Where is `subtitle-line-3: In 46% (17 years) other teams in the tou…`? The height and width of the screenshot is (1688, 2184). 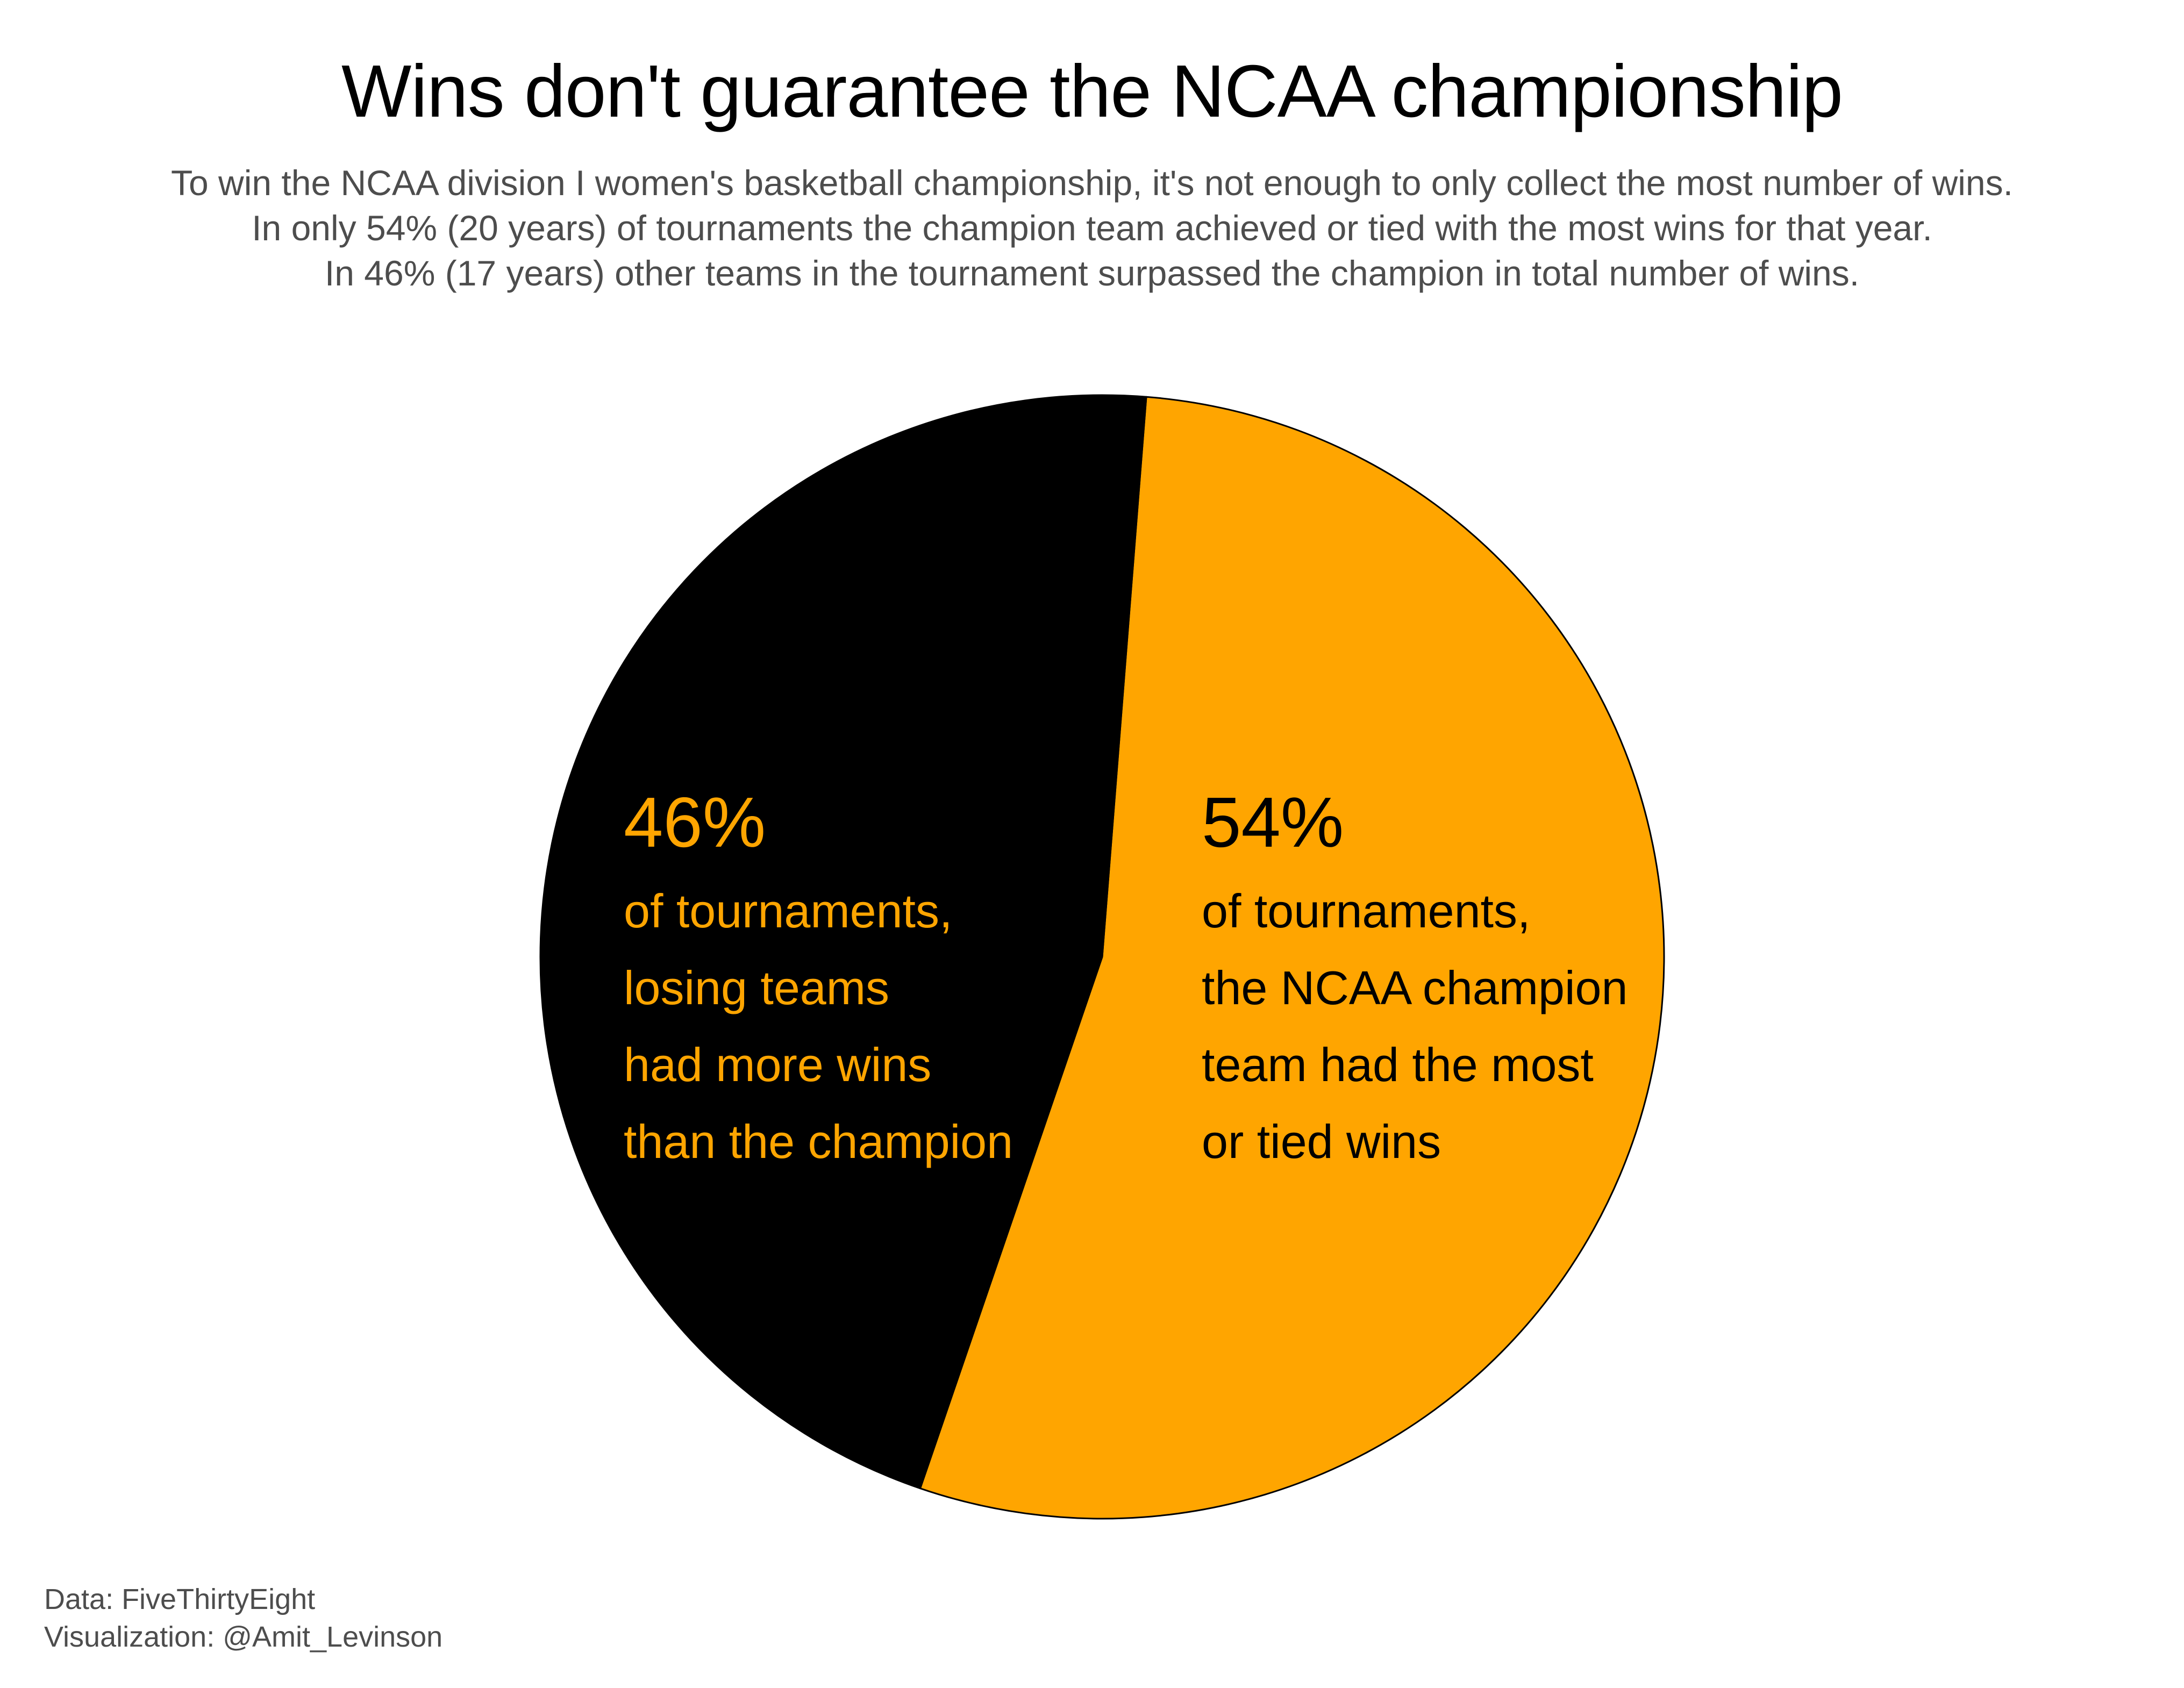
subtitle-line-3: In 46% (17 years) other teams in the tou… is located at coordinates (1092, 273).